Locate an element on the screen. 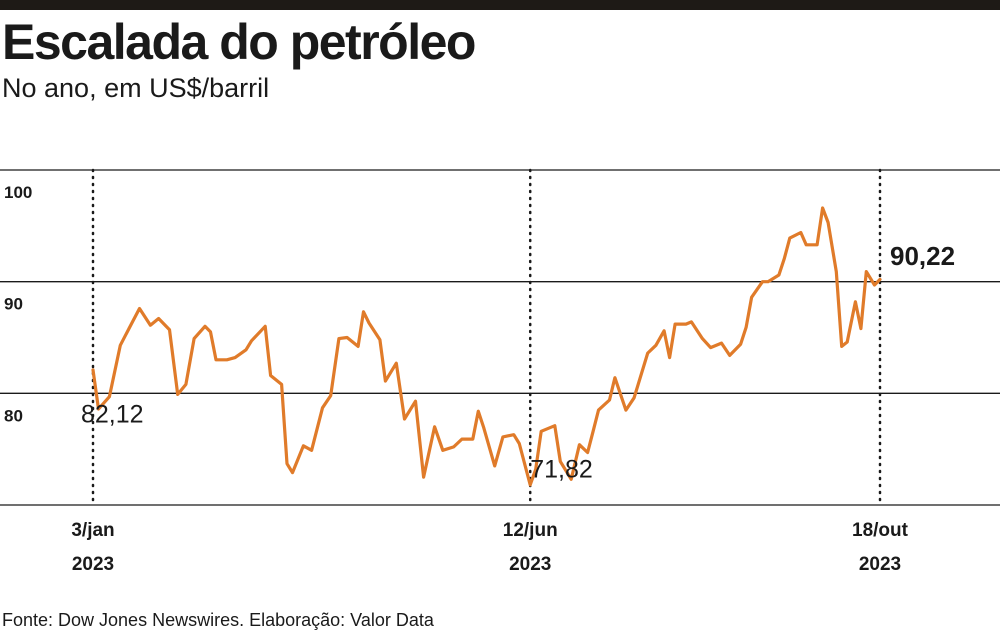 Image resolution: width=1000 pixels, height=634 pixels. y-tick-label-100: 100 is located at coordinates (18, 192).